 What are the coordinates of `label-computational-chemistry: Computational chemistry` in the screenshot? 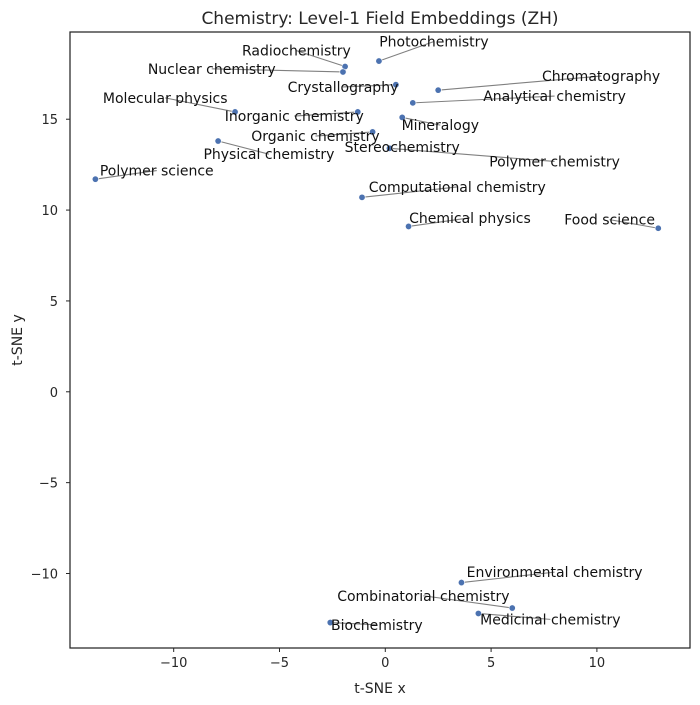 It's located at (457, 188).